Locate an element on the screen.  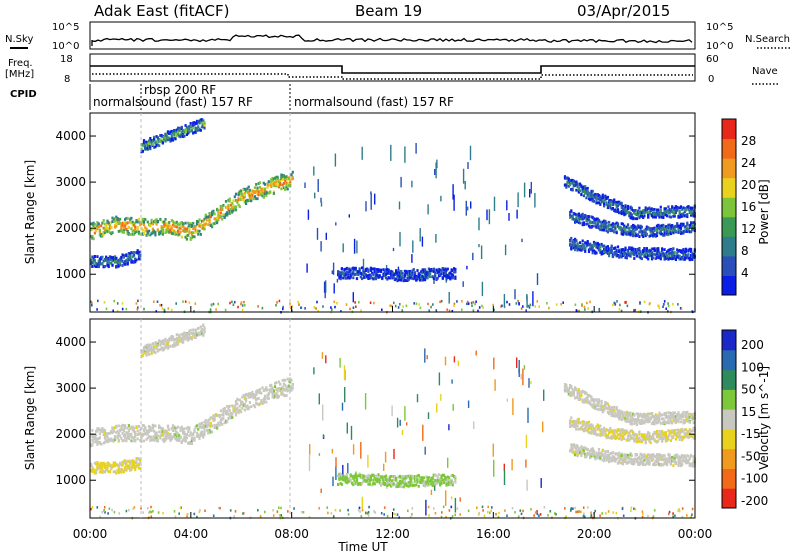
nsearch-label: N.Search is located at coordinates (767, 39).